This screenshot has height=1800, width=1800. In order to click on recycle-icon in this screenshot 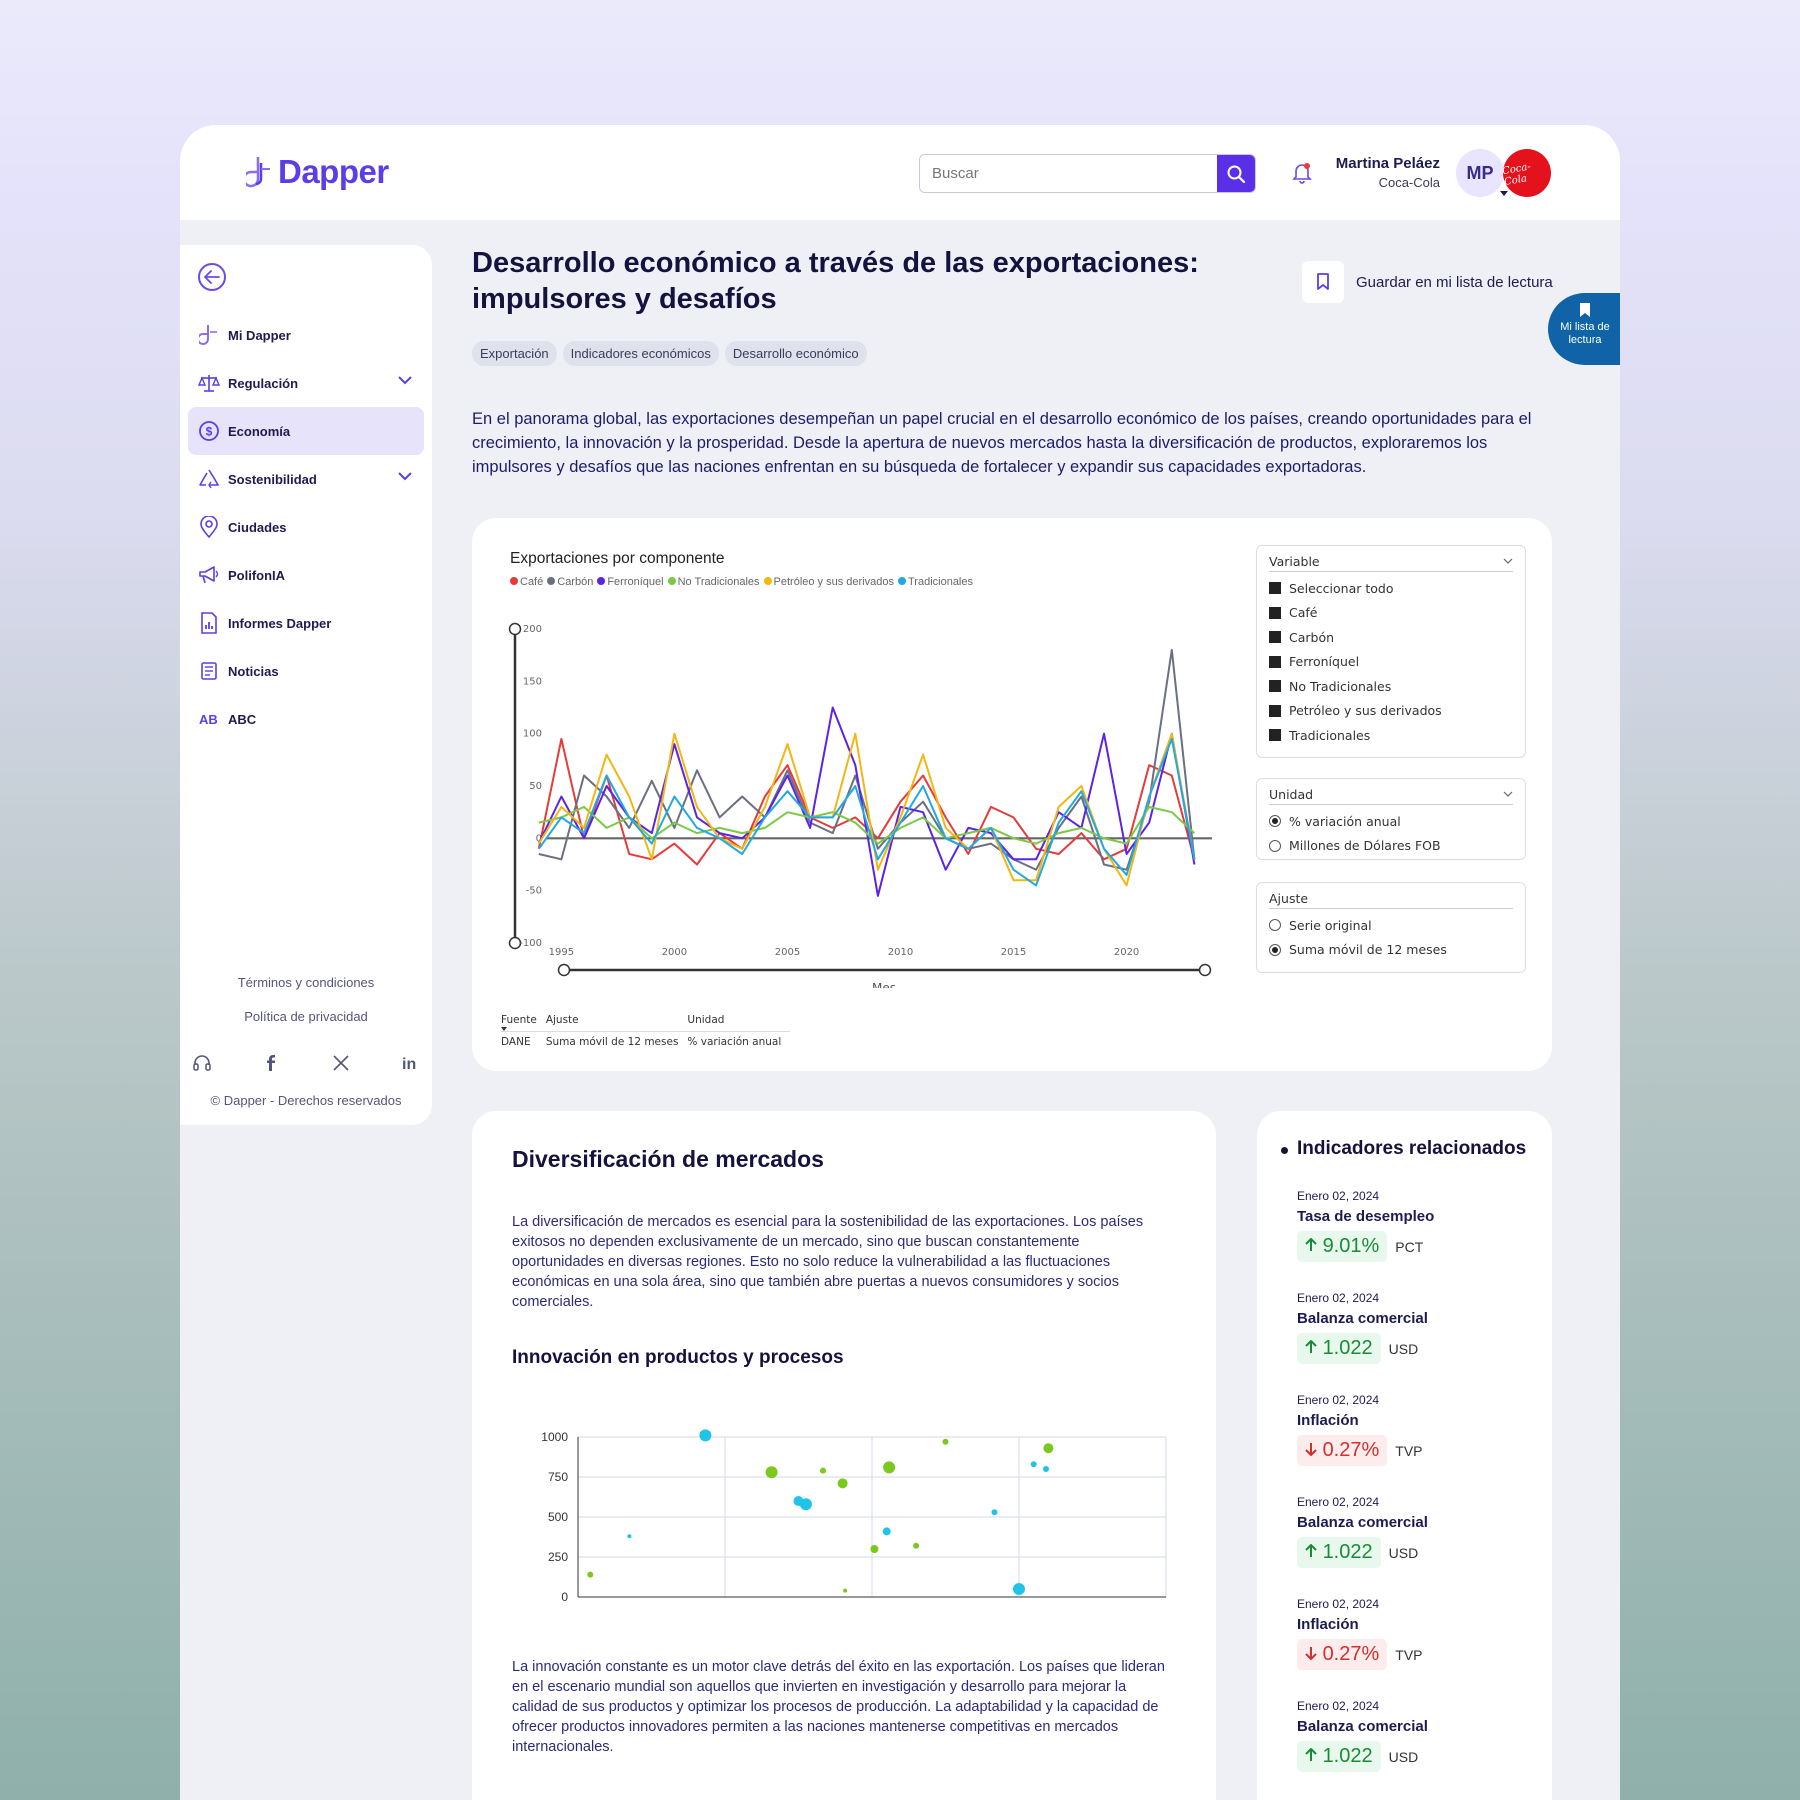, I will do `click(209, 479)`.